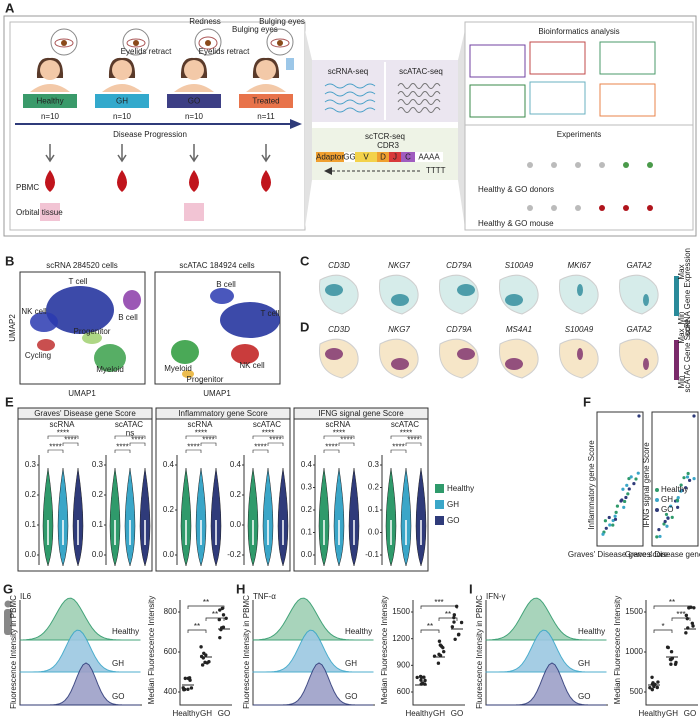 The width and height of the screenshot is (700, 727). Describe the element at coordinates (217, 393) in the screenshot. I see `x-axis-label: UMAP1` at that location.